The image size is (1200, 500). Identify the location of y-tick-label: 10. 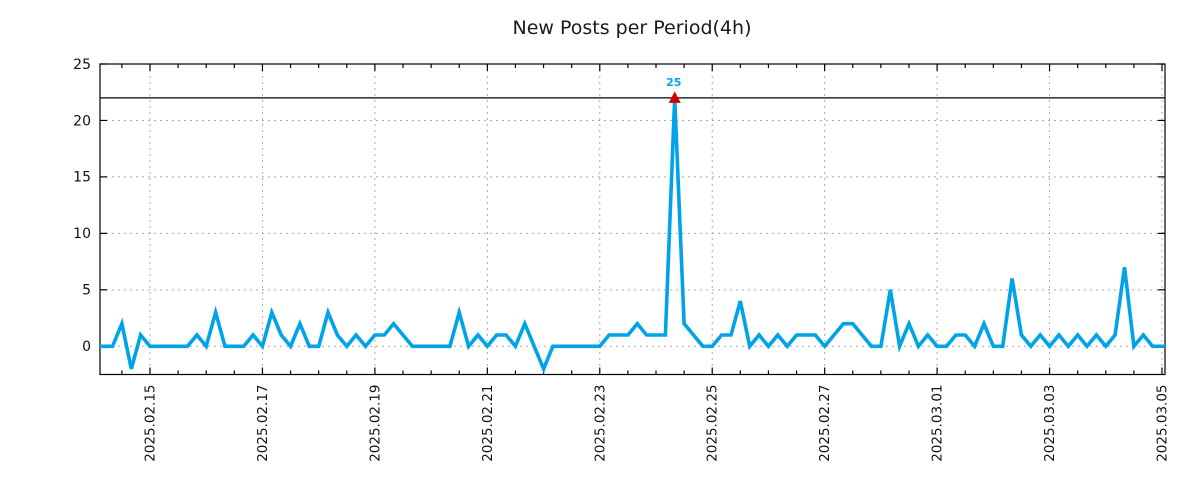
(82, 234).